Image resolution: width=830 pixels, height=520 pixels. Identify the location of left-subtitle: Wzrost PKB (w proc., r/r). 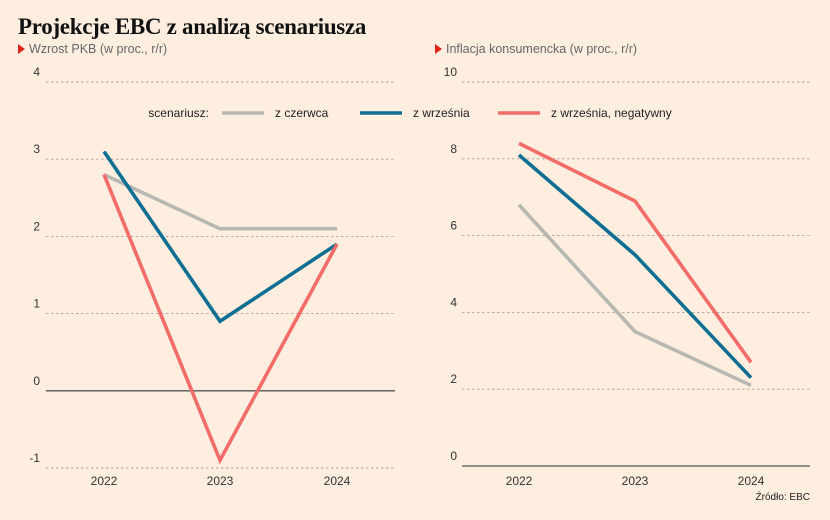
(92, 49).